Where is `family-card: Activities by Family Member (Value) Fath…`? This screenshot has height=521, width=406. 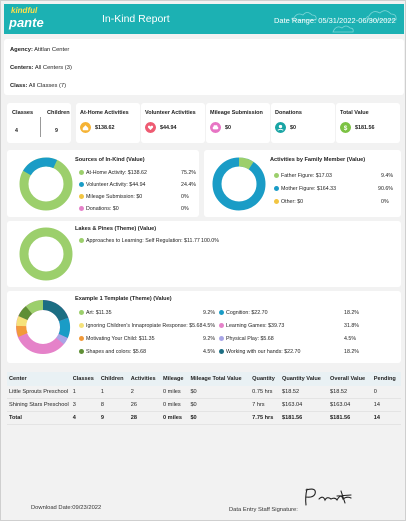
family-card: Activities by Family Member (Value) Fath… is located at coordinates (302, 183).